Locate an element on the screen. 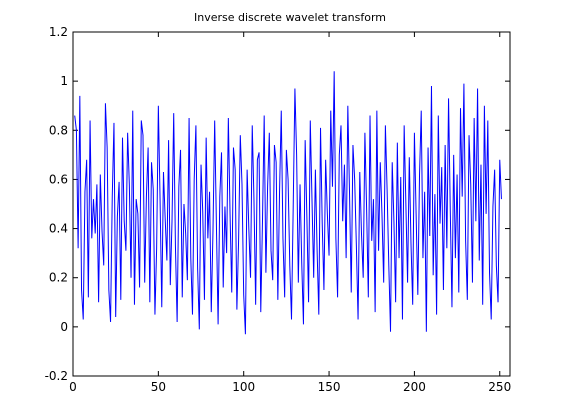 The width and height of the screenshot is (561, 420). y-tick-label: -0.2 is located at coordinates (56, 376).